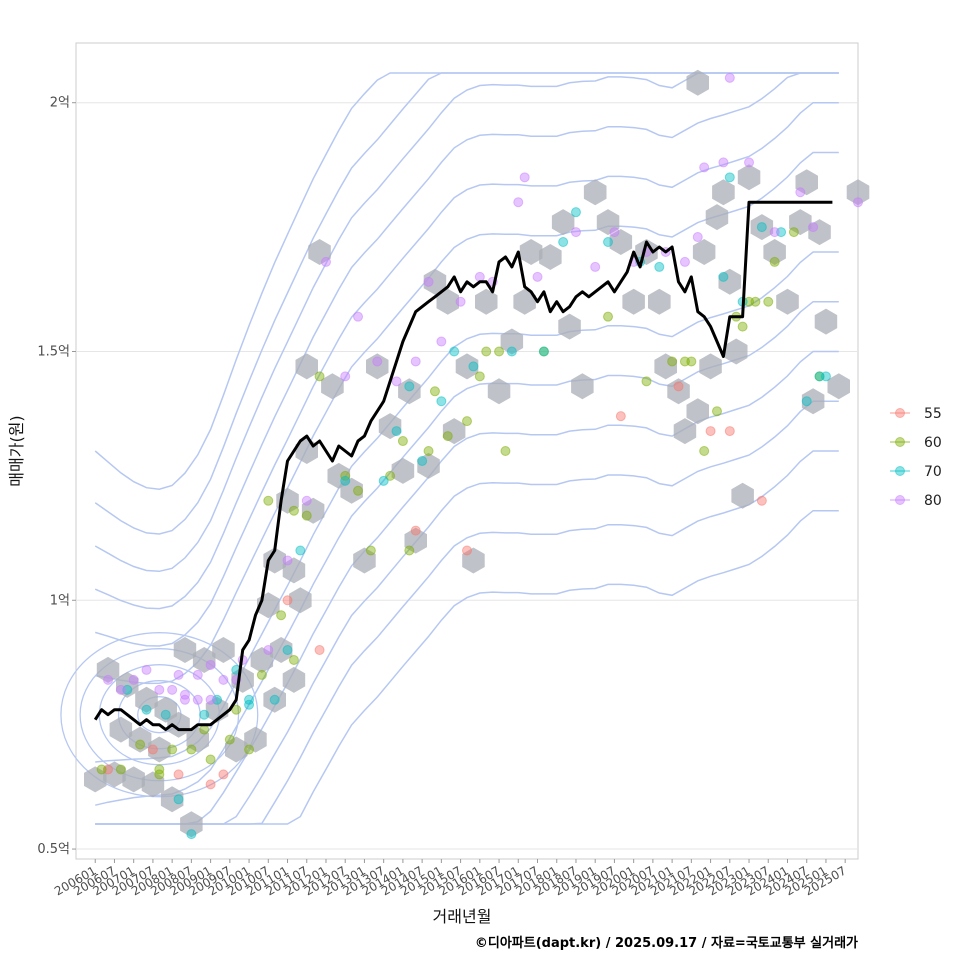 This screenshot has height=960, width=960. What do you see at coordinates (933, 443) in the screenshot?
I see `legend-label: 60` at bounding box center [933, 443].